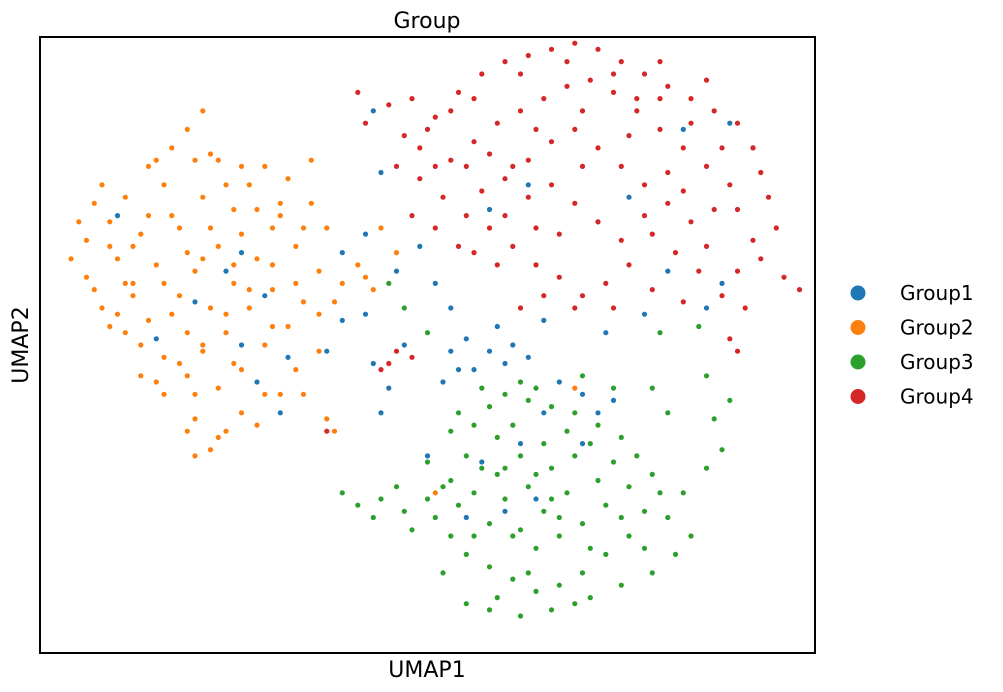 This screenshot has width=1003, height=692. Describe the element at coordinates (912, 345) in the screenshot. I see `legend: Group1 Group2 Group3 Group4` at that location.